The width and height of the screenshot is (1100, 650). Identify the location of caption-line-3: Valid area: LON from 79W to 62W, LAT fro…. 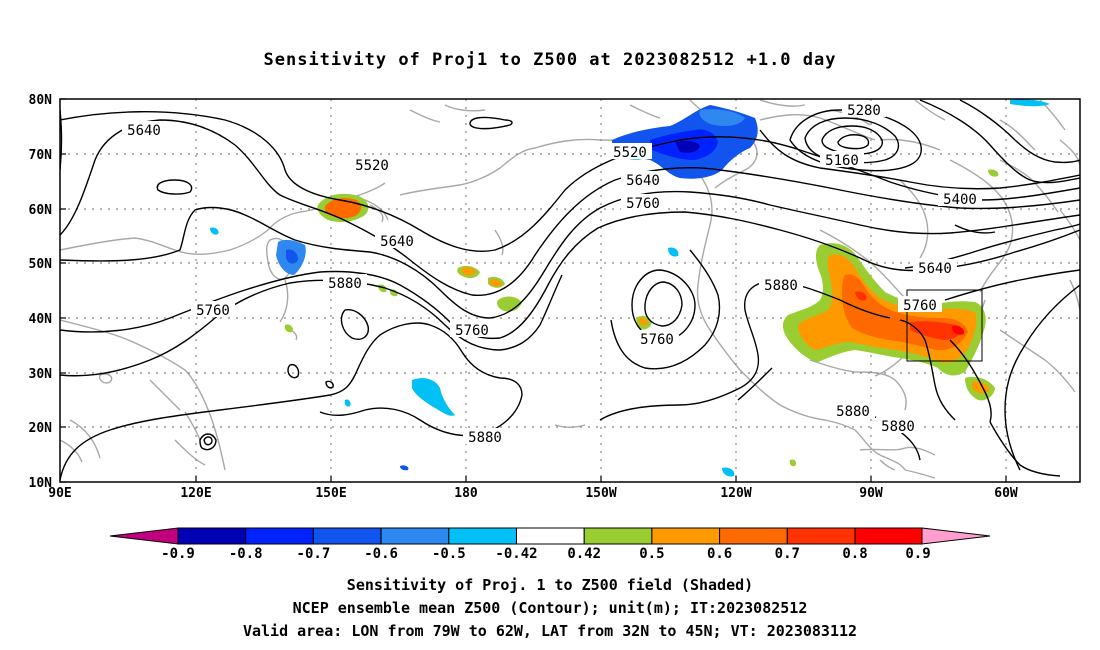
(550, 631).